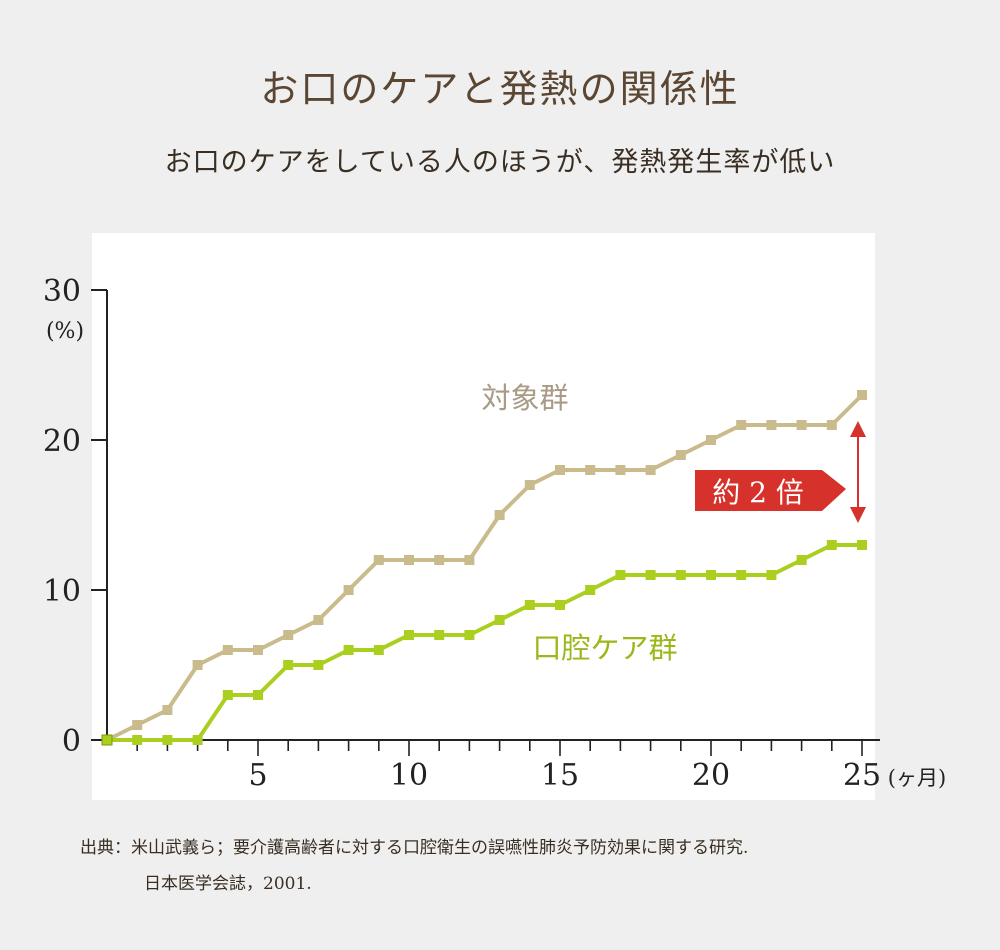 The image size is (1000, 950). What do you see at coordinates (414, 848) in the screenshot?
I see `source-line-1: 出典：米山武義ら；要介護高齢者に対する口腔衛生の誤嚥性肺炎予防効果に関する研究.` at bounding box center [414, 848].